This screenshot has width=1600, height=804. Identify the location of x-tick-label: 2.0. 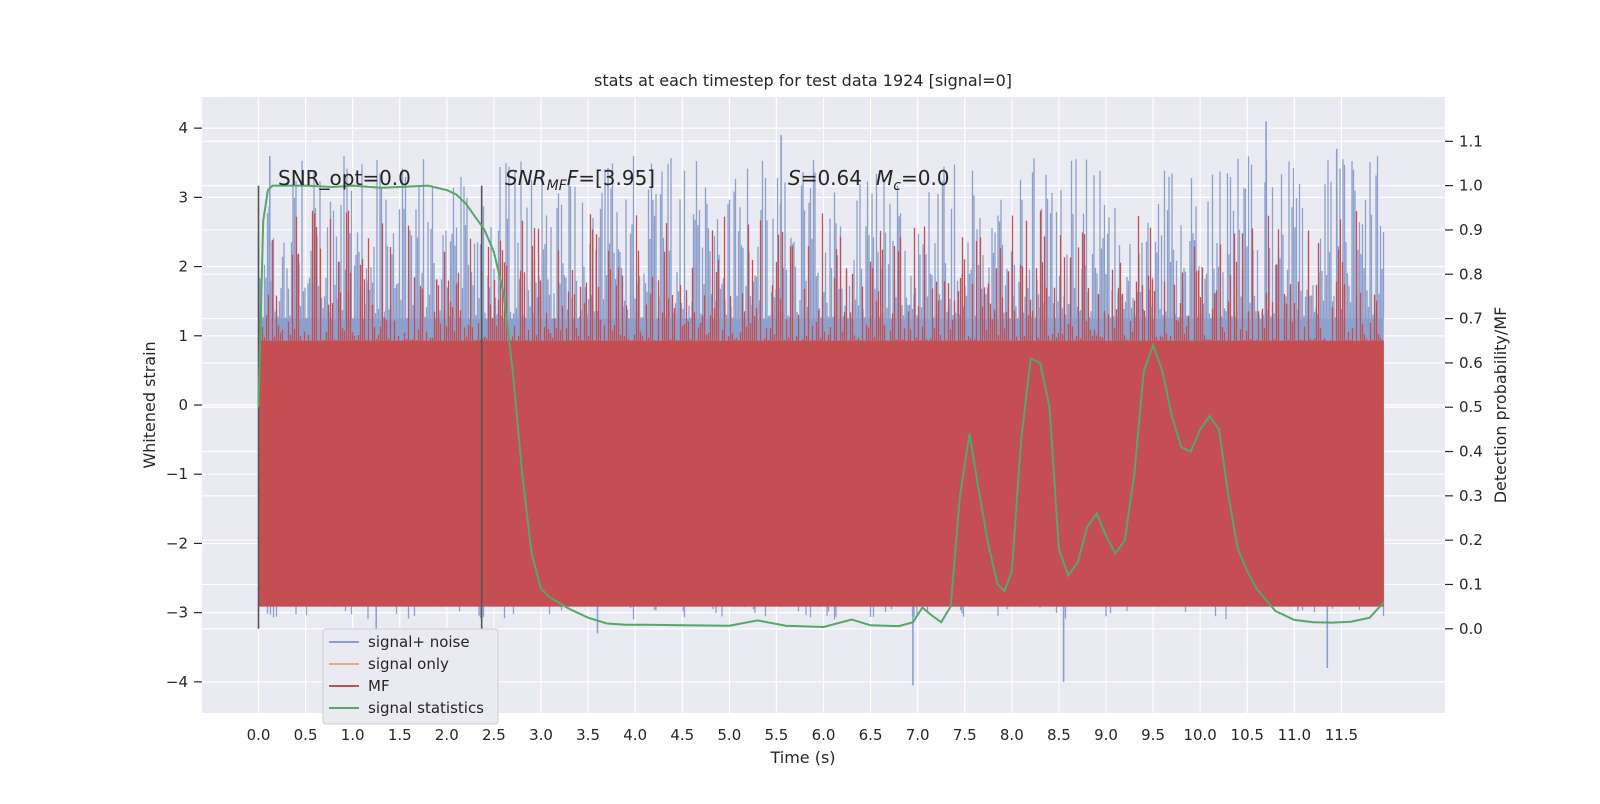
(447, 735).